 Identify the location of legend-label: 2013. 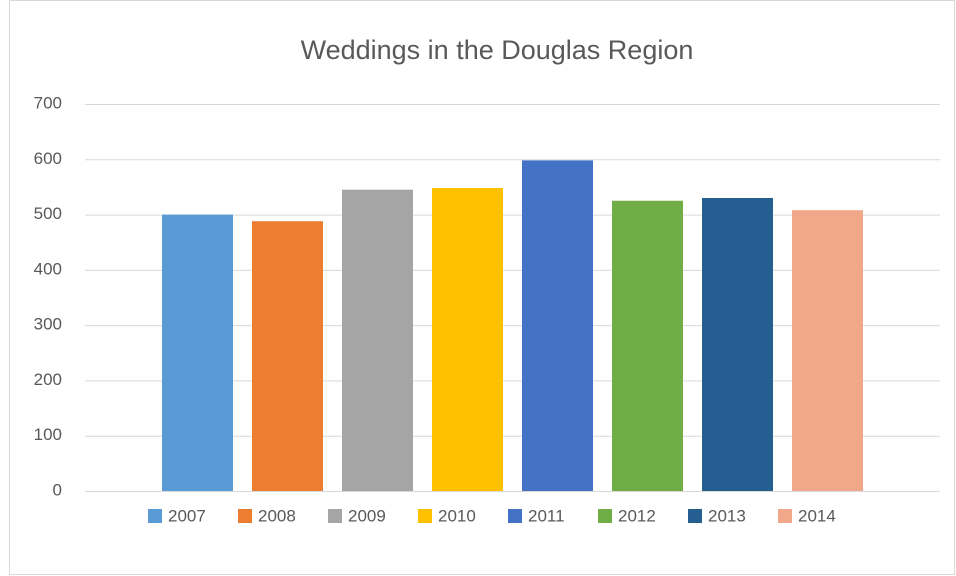
(727, 515).